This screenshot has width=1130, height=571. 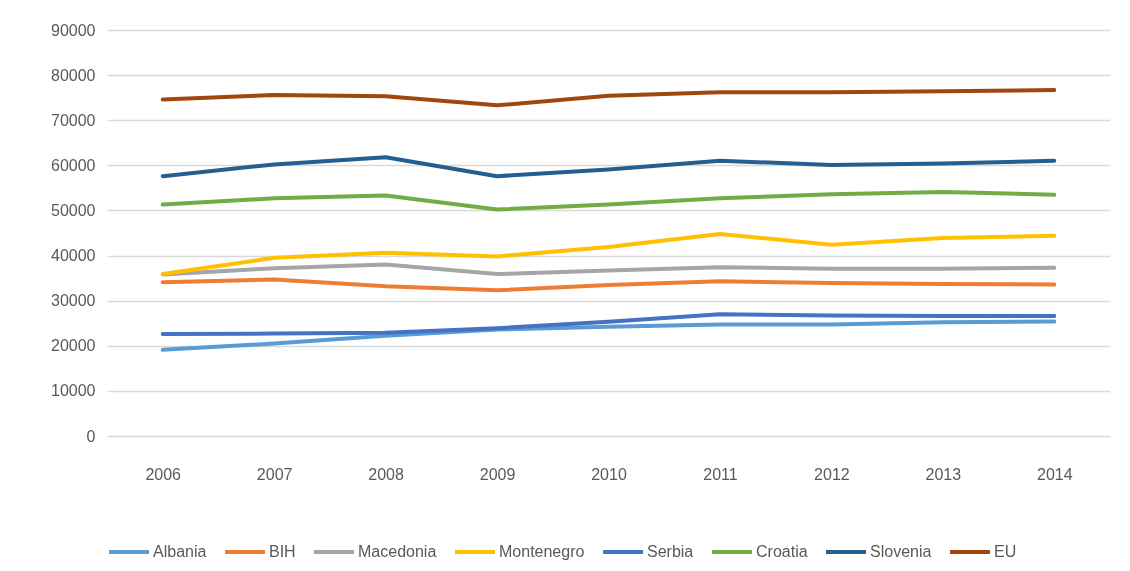 What do you see at coordinates (282, 551) in the screenshot?
I see `legend-label: BIH` at bounding box center [282, 551].